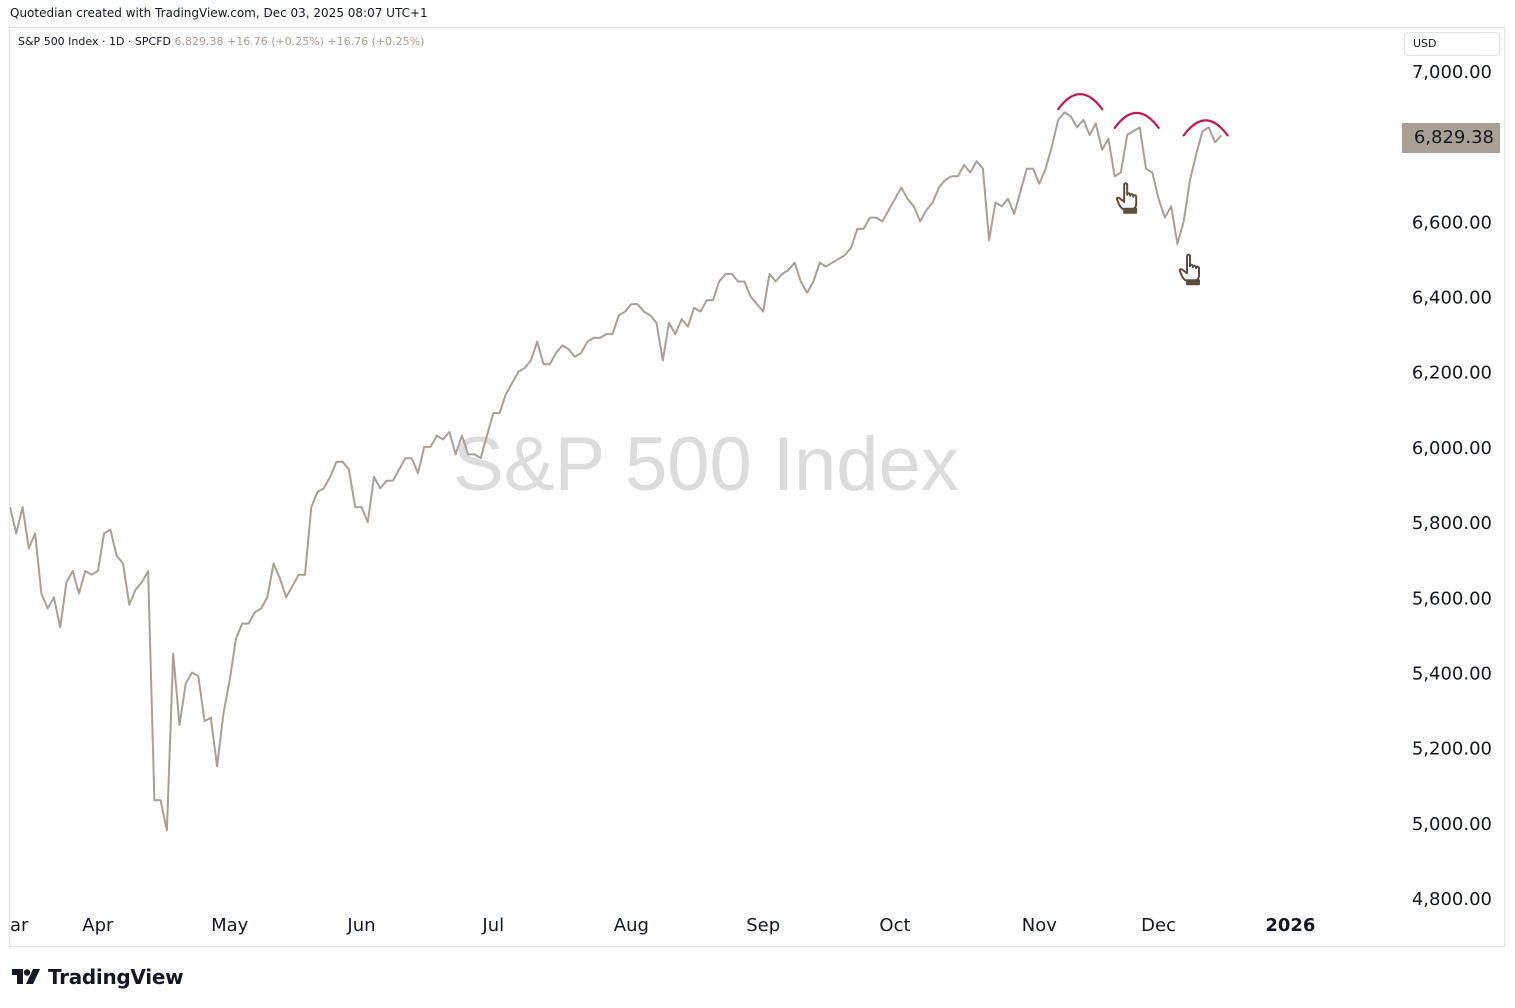 The height and width of the screenshot is (1008, 1515). What do you see at coordinates (1452, 749) in the screenshot?
I see `y-tick-label: 5,200.00` at bounding box center [1452, 749].